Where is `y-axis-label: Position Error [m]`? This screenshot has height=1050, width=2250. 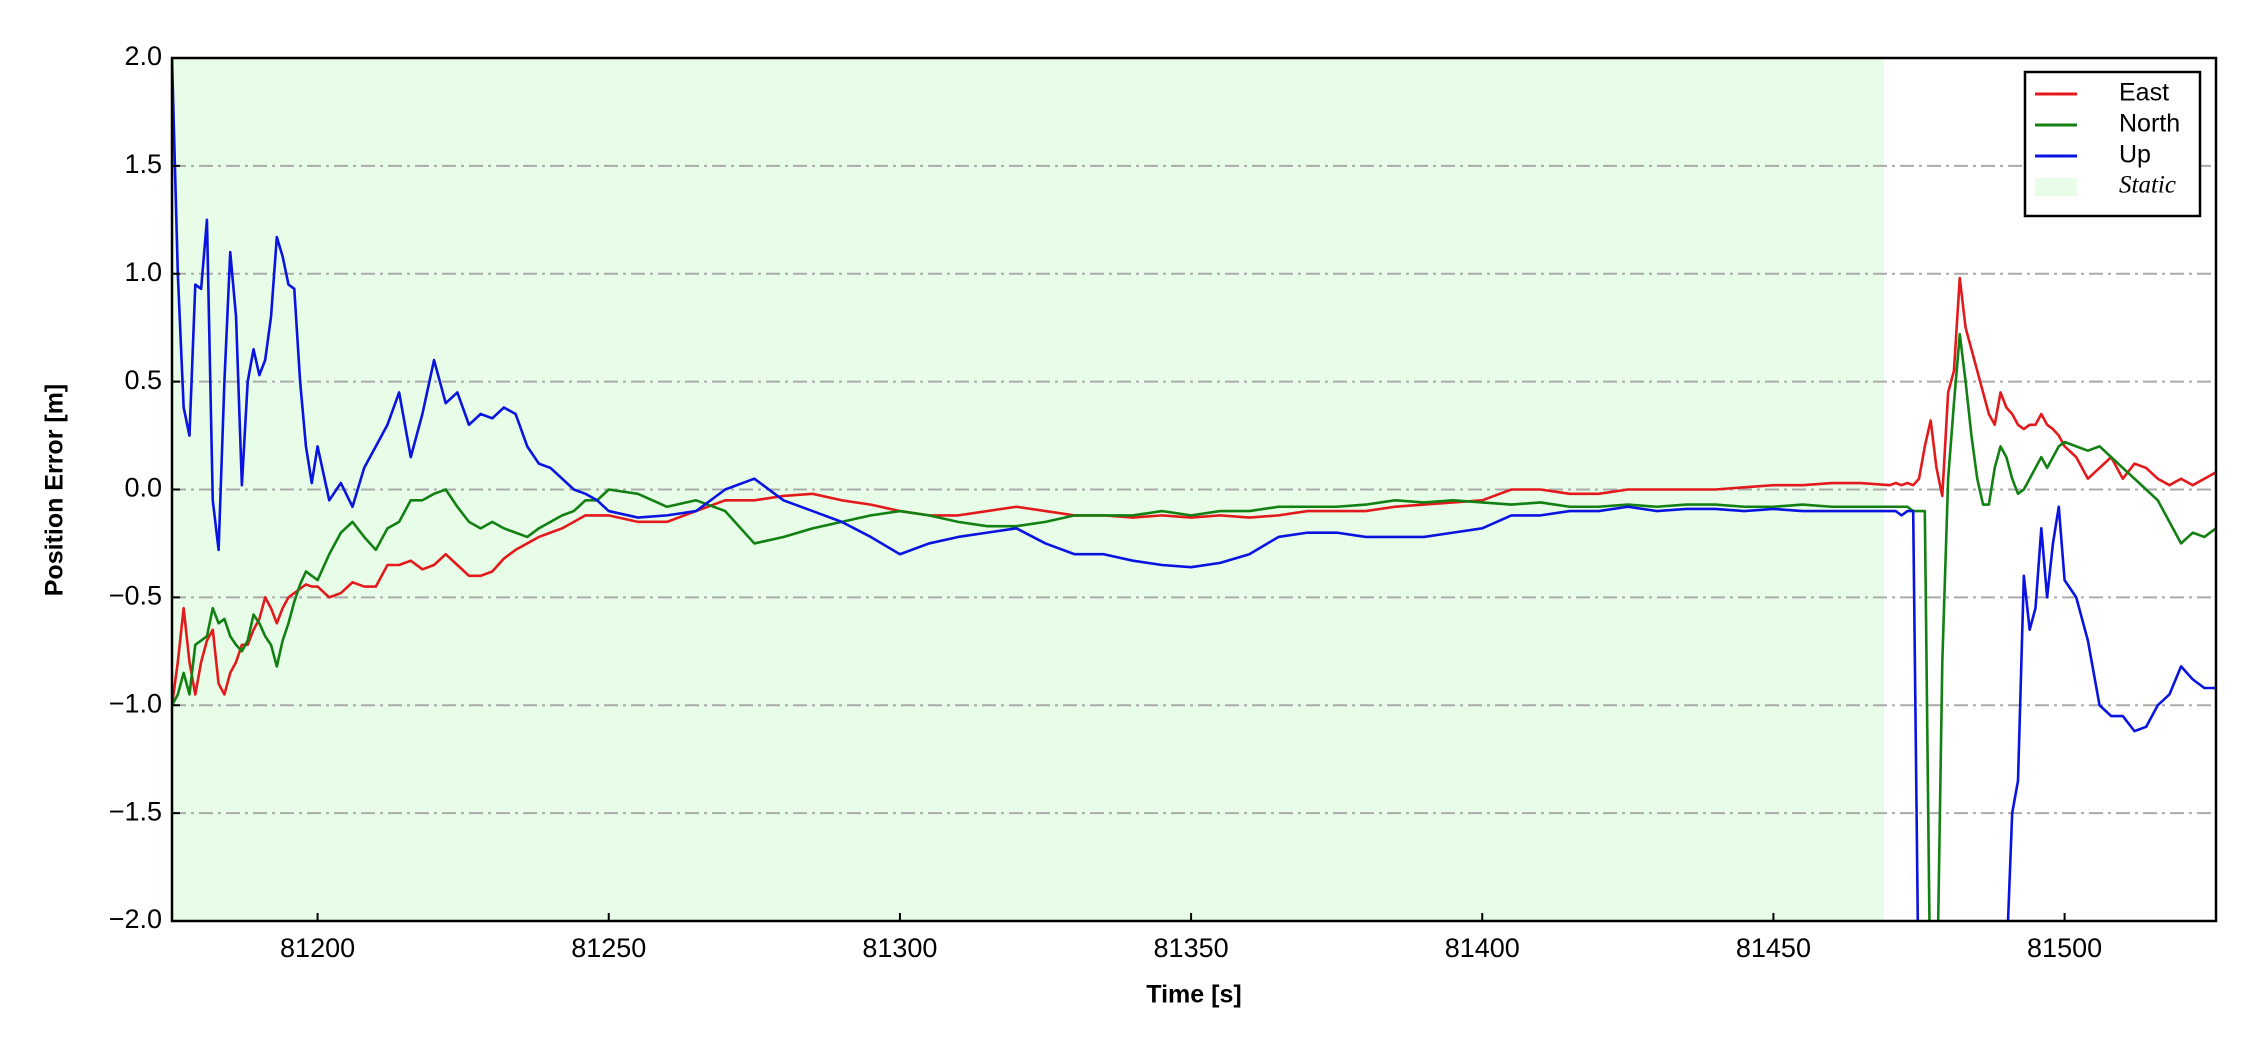
y-axis-label: Position Error [m] is located at coordinates (55, 490).